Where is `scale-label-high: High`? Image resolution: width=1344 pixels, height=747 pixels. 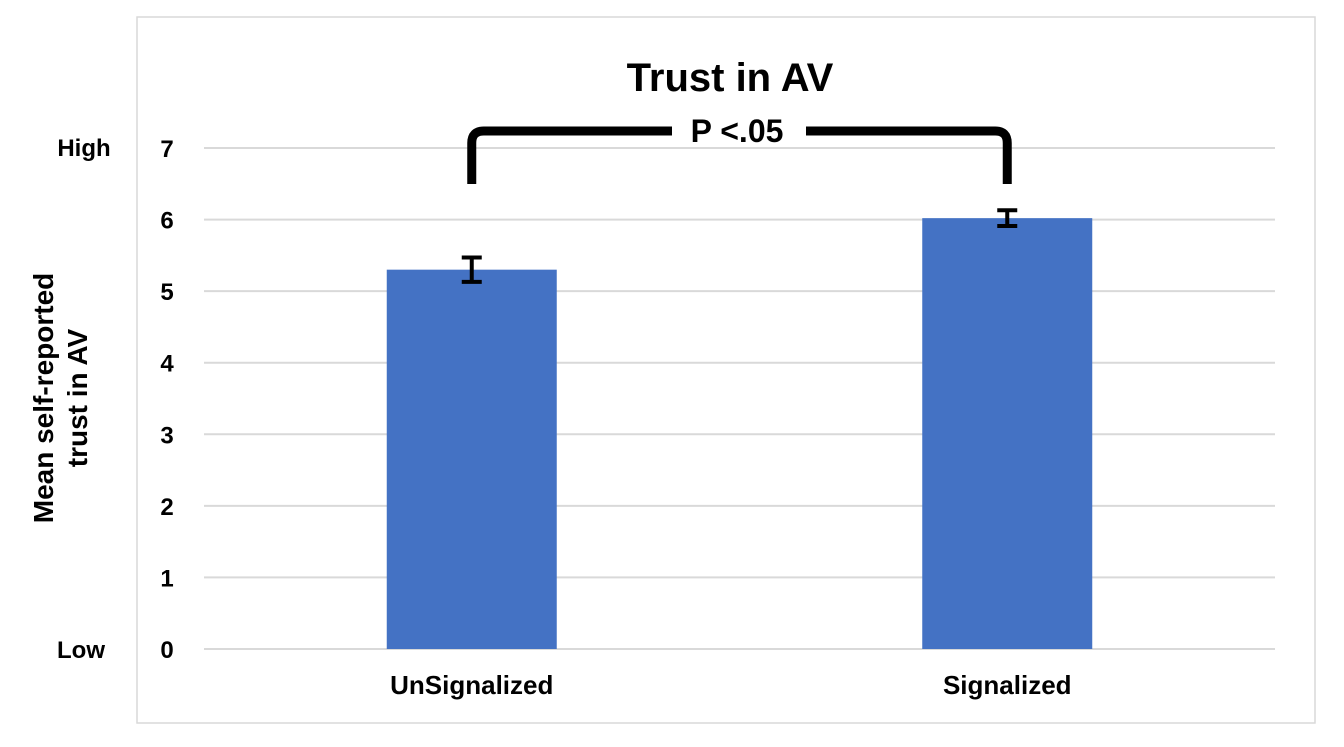 scale-label-high: High is located at coordinates (83, 148).